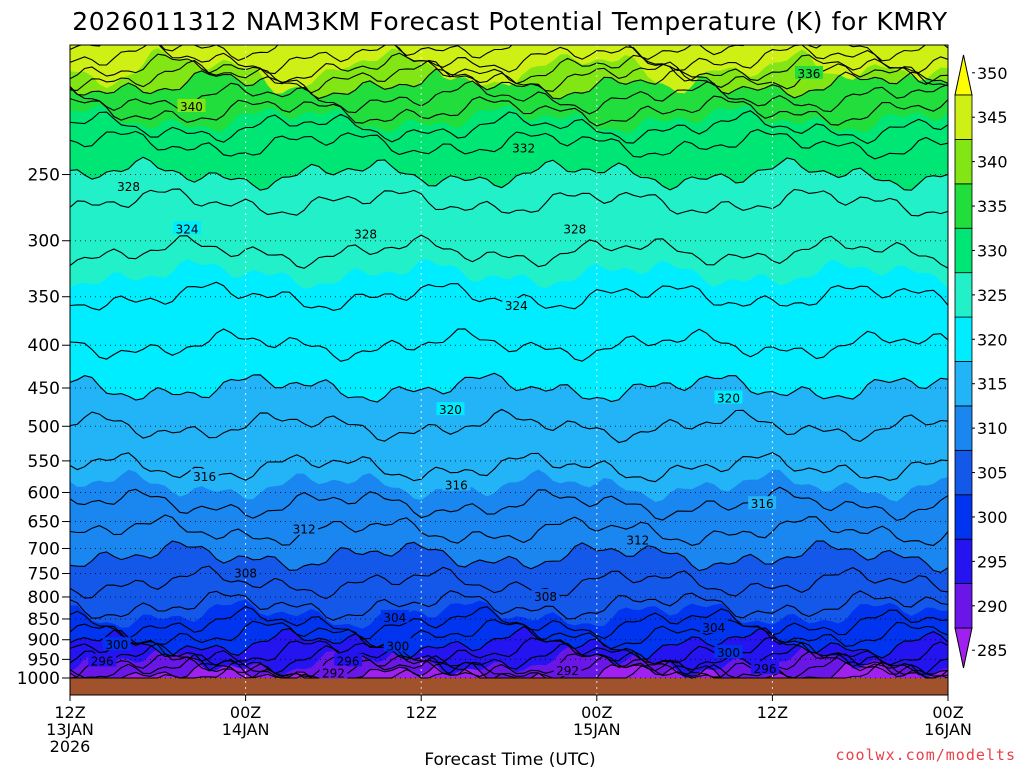 This screenshot has width=1024, height=768. What do you see at coordinates (204, 477) in the screenshot?
I see `svg-text: 316` at bounding box center [204, 477].